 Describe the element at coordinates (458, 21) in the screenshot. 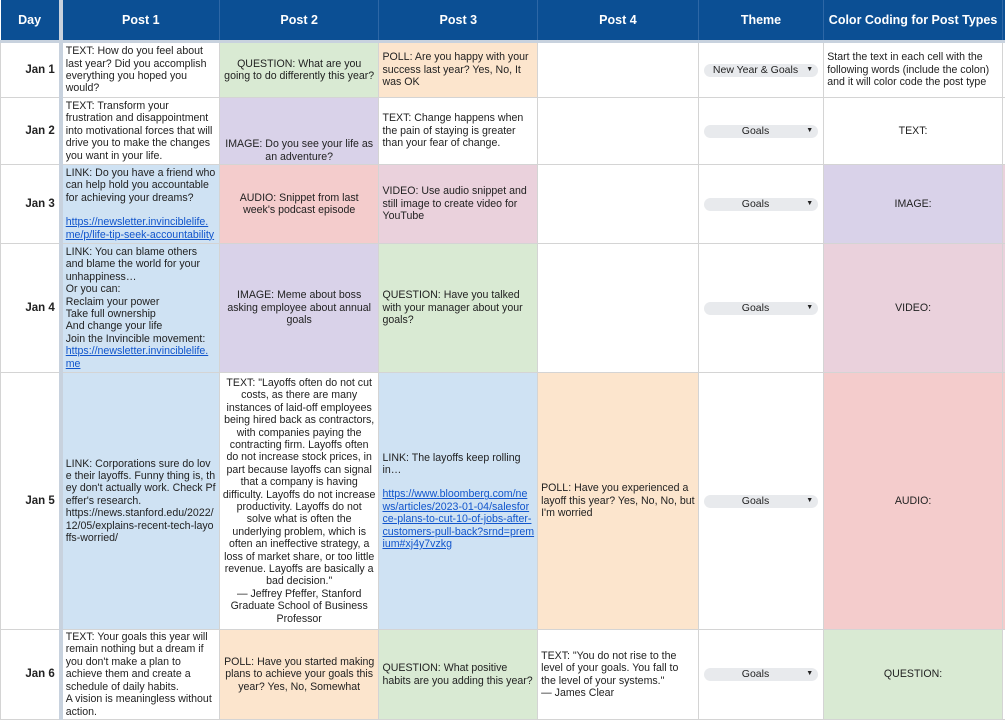

I see `header-post-3: Post 3` at that location.